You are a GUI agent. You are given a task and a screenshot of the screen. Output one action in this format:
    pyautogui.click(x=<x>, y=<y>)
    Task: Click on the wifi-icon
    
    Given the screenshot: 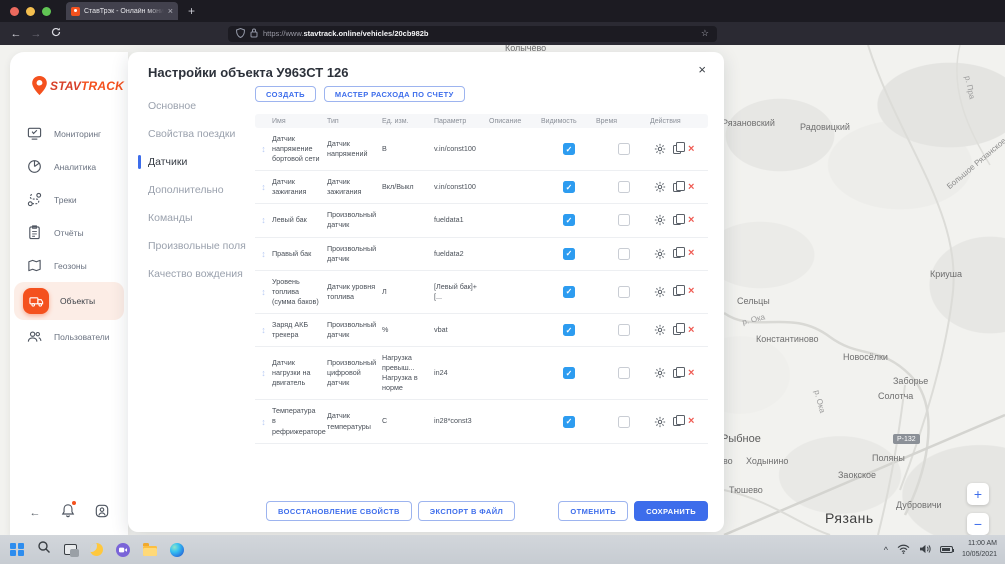 What is the action you would take?
    pyautogui.click(x=903, y=550)
    